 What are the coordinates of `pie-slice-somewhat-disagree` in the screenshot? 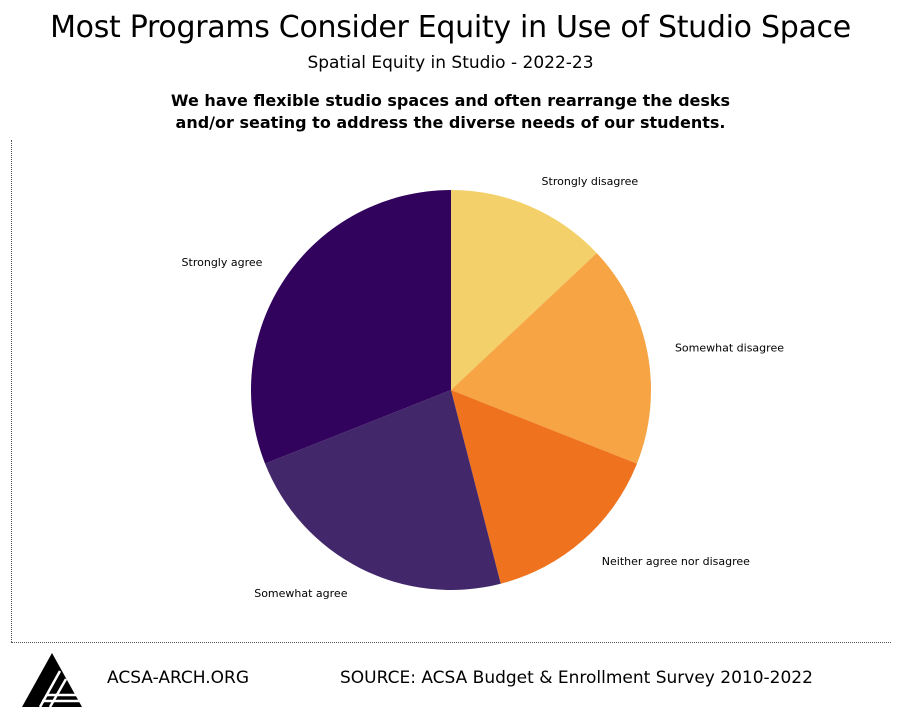 It's located at (551, 358).